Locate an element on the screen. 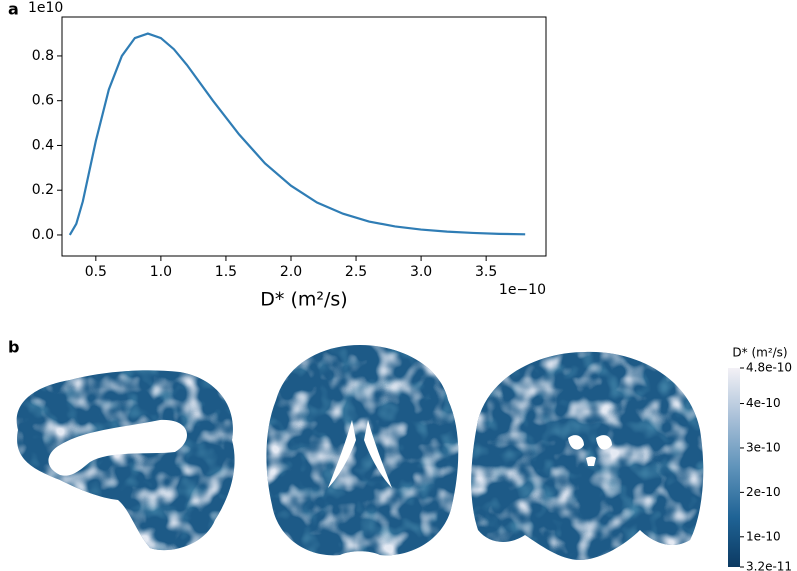 Image resolution: width=797 pixels, height=571 pixels. brain-sagittal is located at coordinates (125, 460).